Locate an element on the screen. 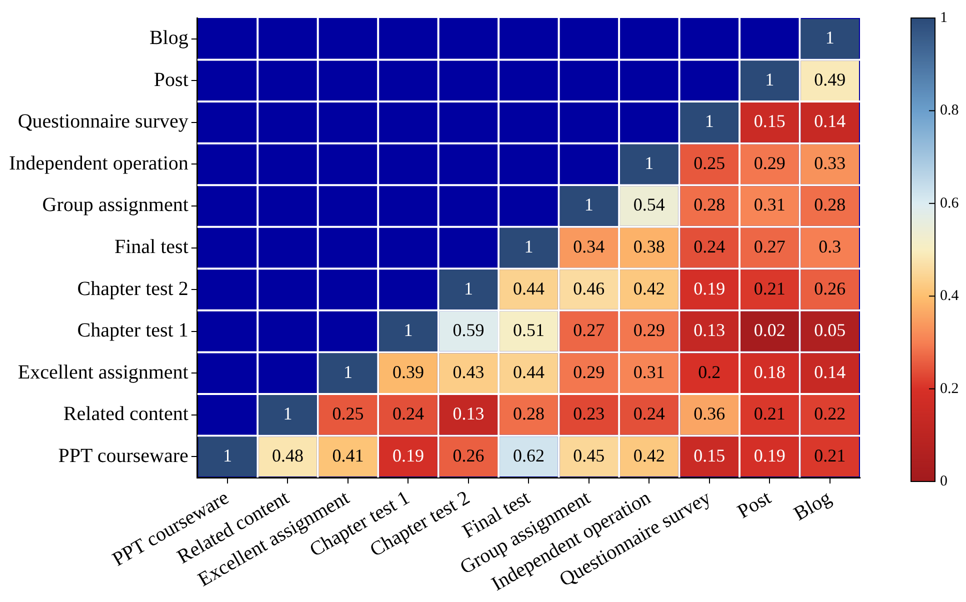 The width and height of the screenshot is (966, 602). data-label: 0.02 is located at coordinates (770, 330).